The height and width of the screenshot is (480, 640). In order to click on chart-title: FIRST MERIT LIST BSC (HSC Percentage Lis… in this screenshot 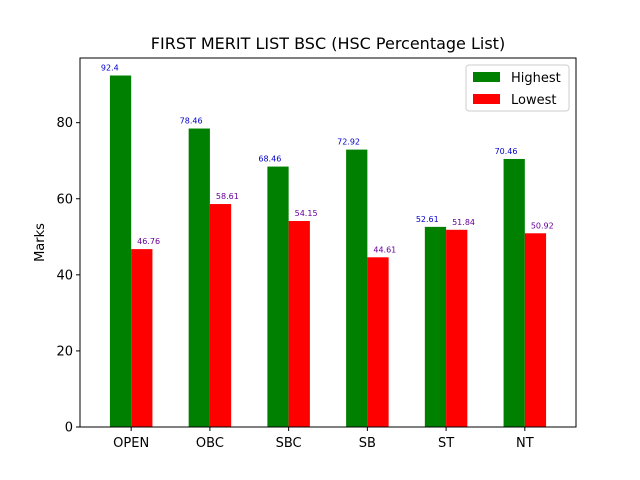, I will do `click(328, 43)`.